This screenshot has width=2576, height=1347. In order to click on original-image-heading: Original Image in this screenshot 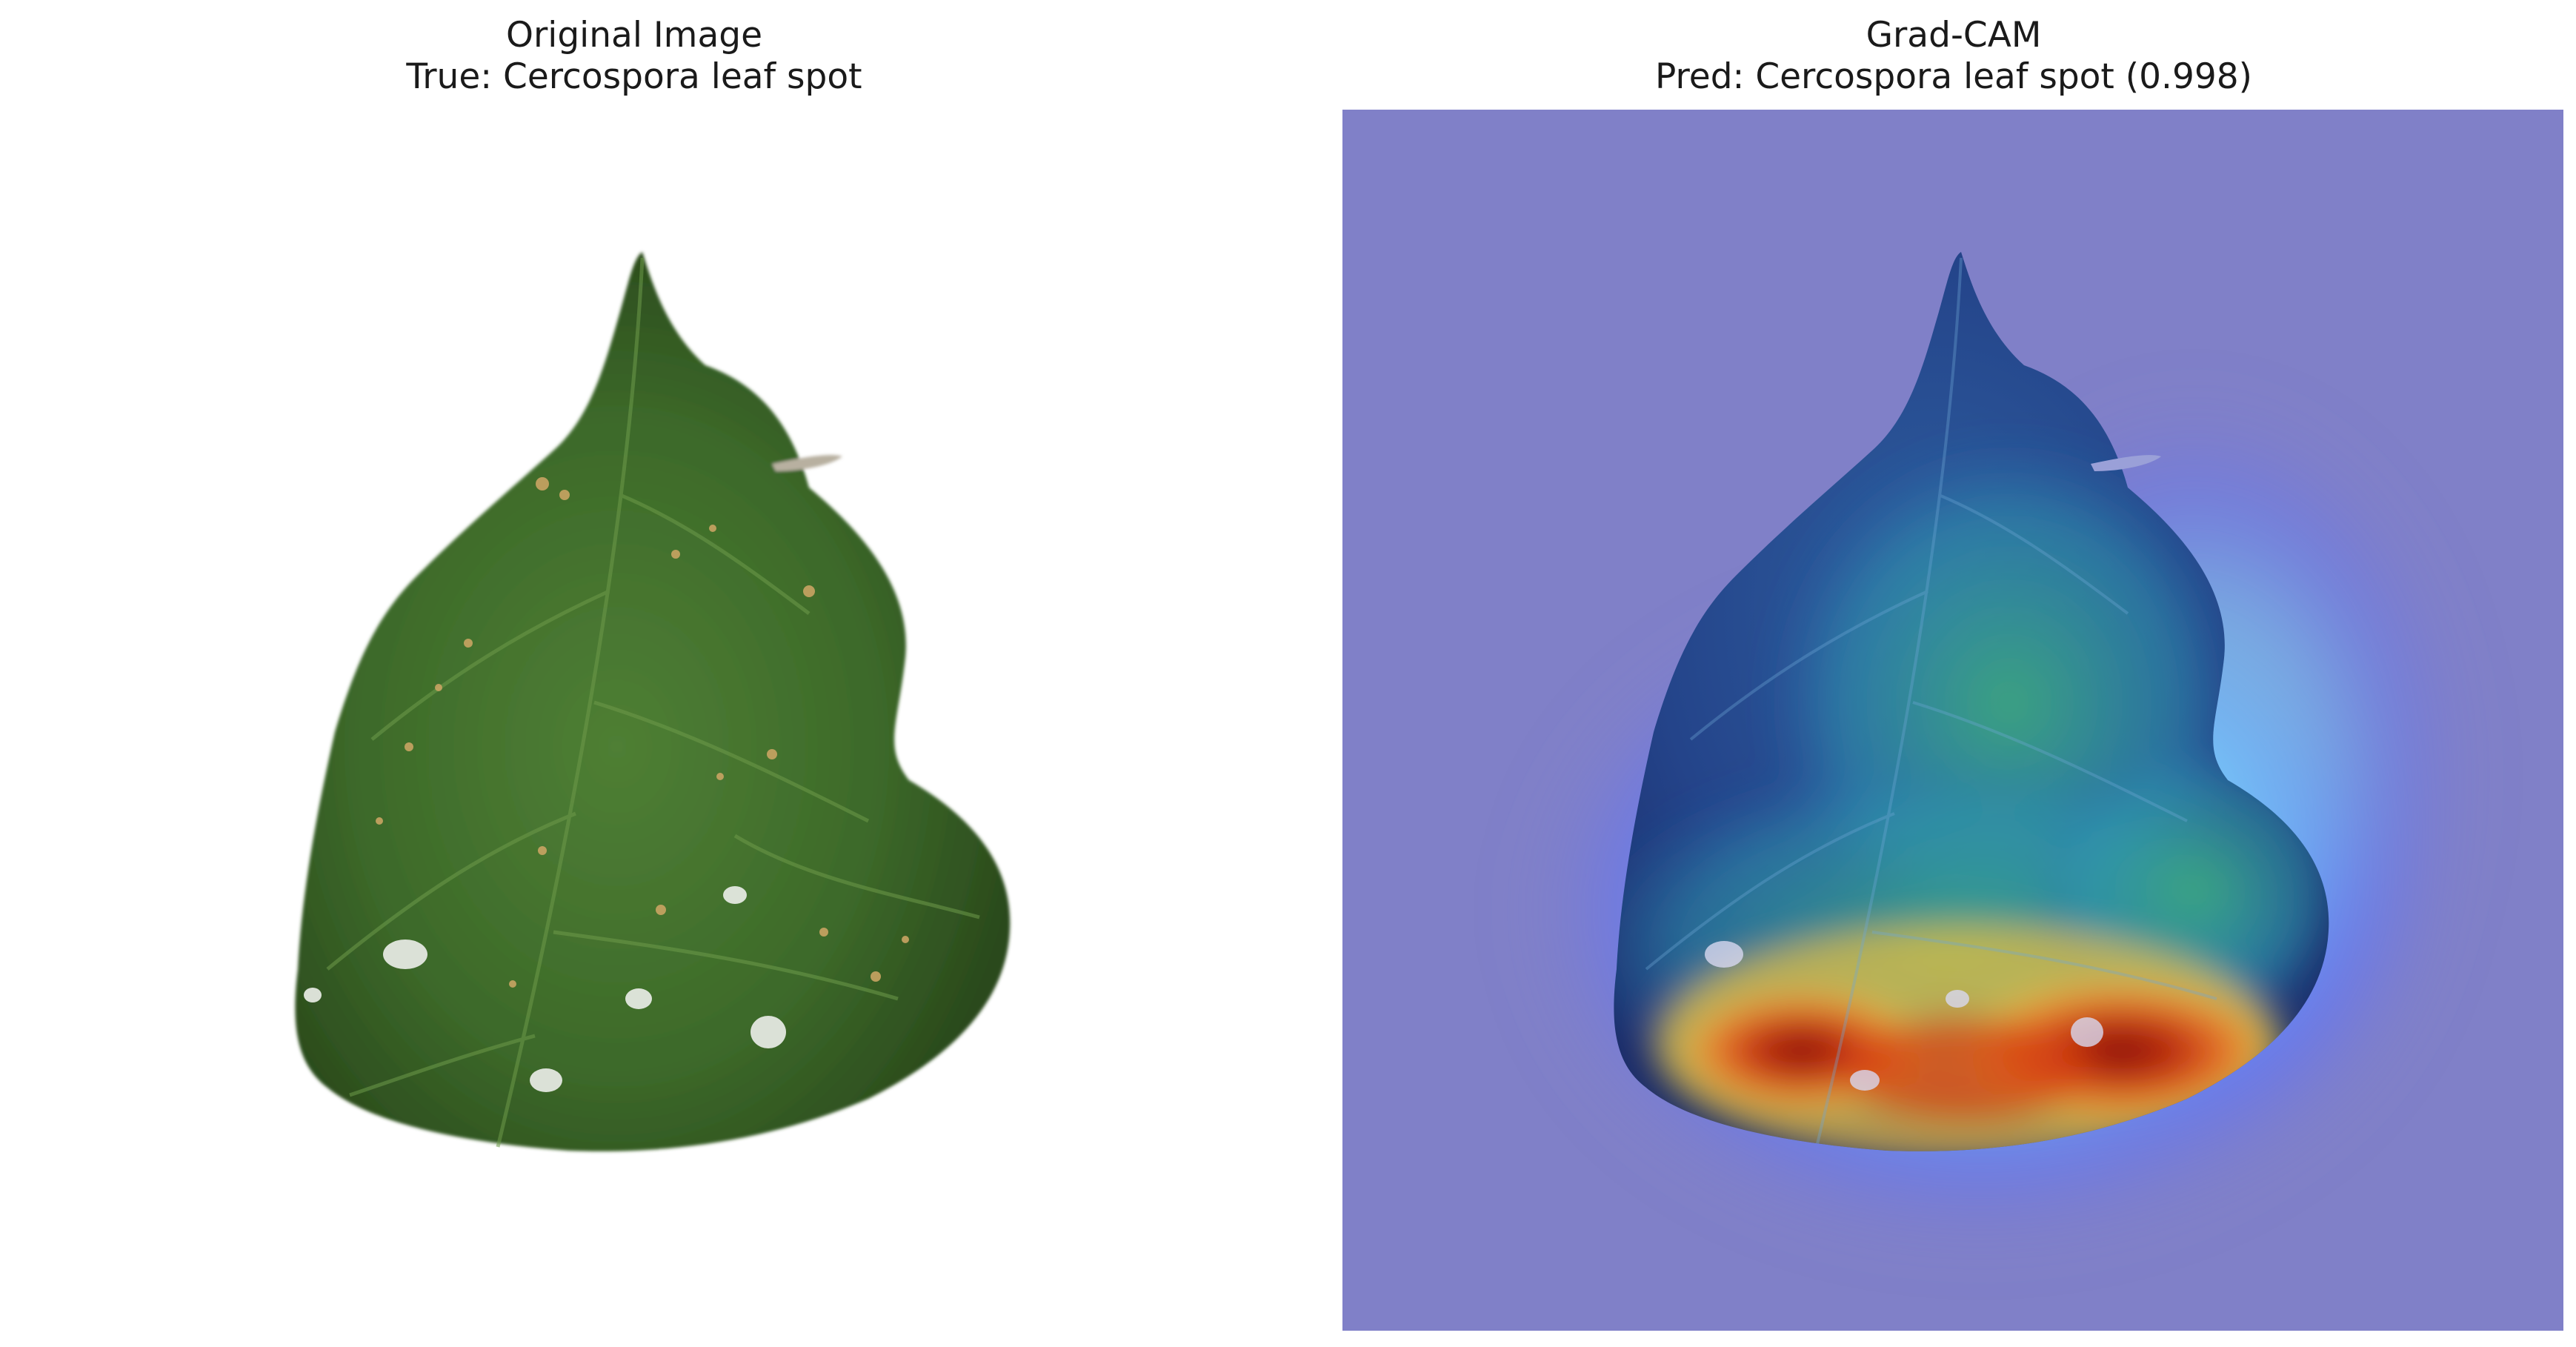, I will do `click(634, 35)`.